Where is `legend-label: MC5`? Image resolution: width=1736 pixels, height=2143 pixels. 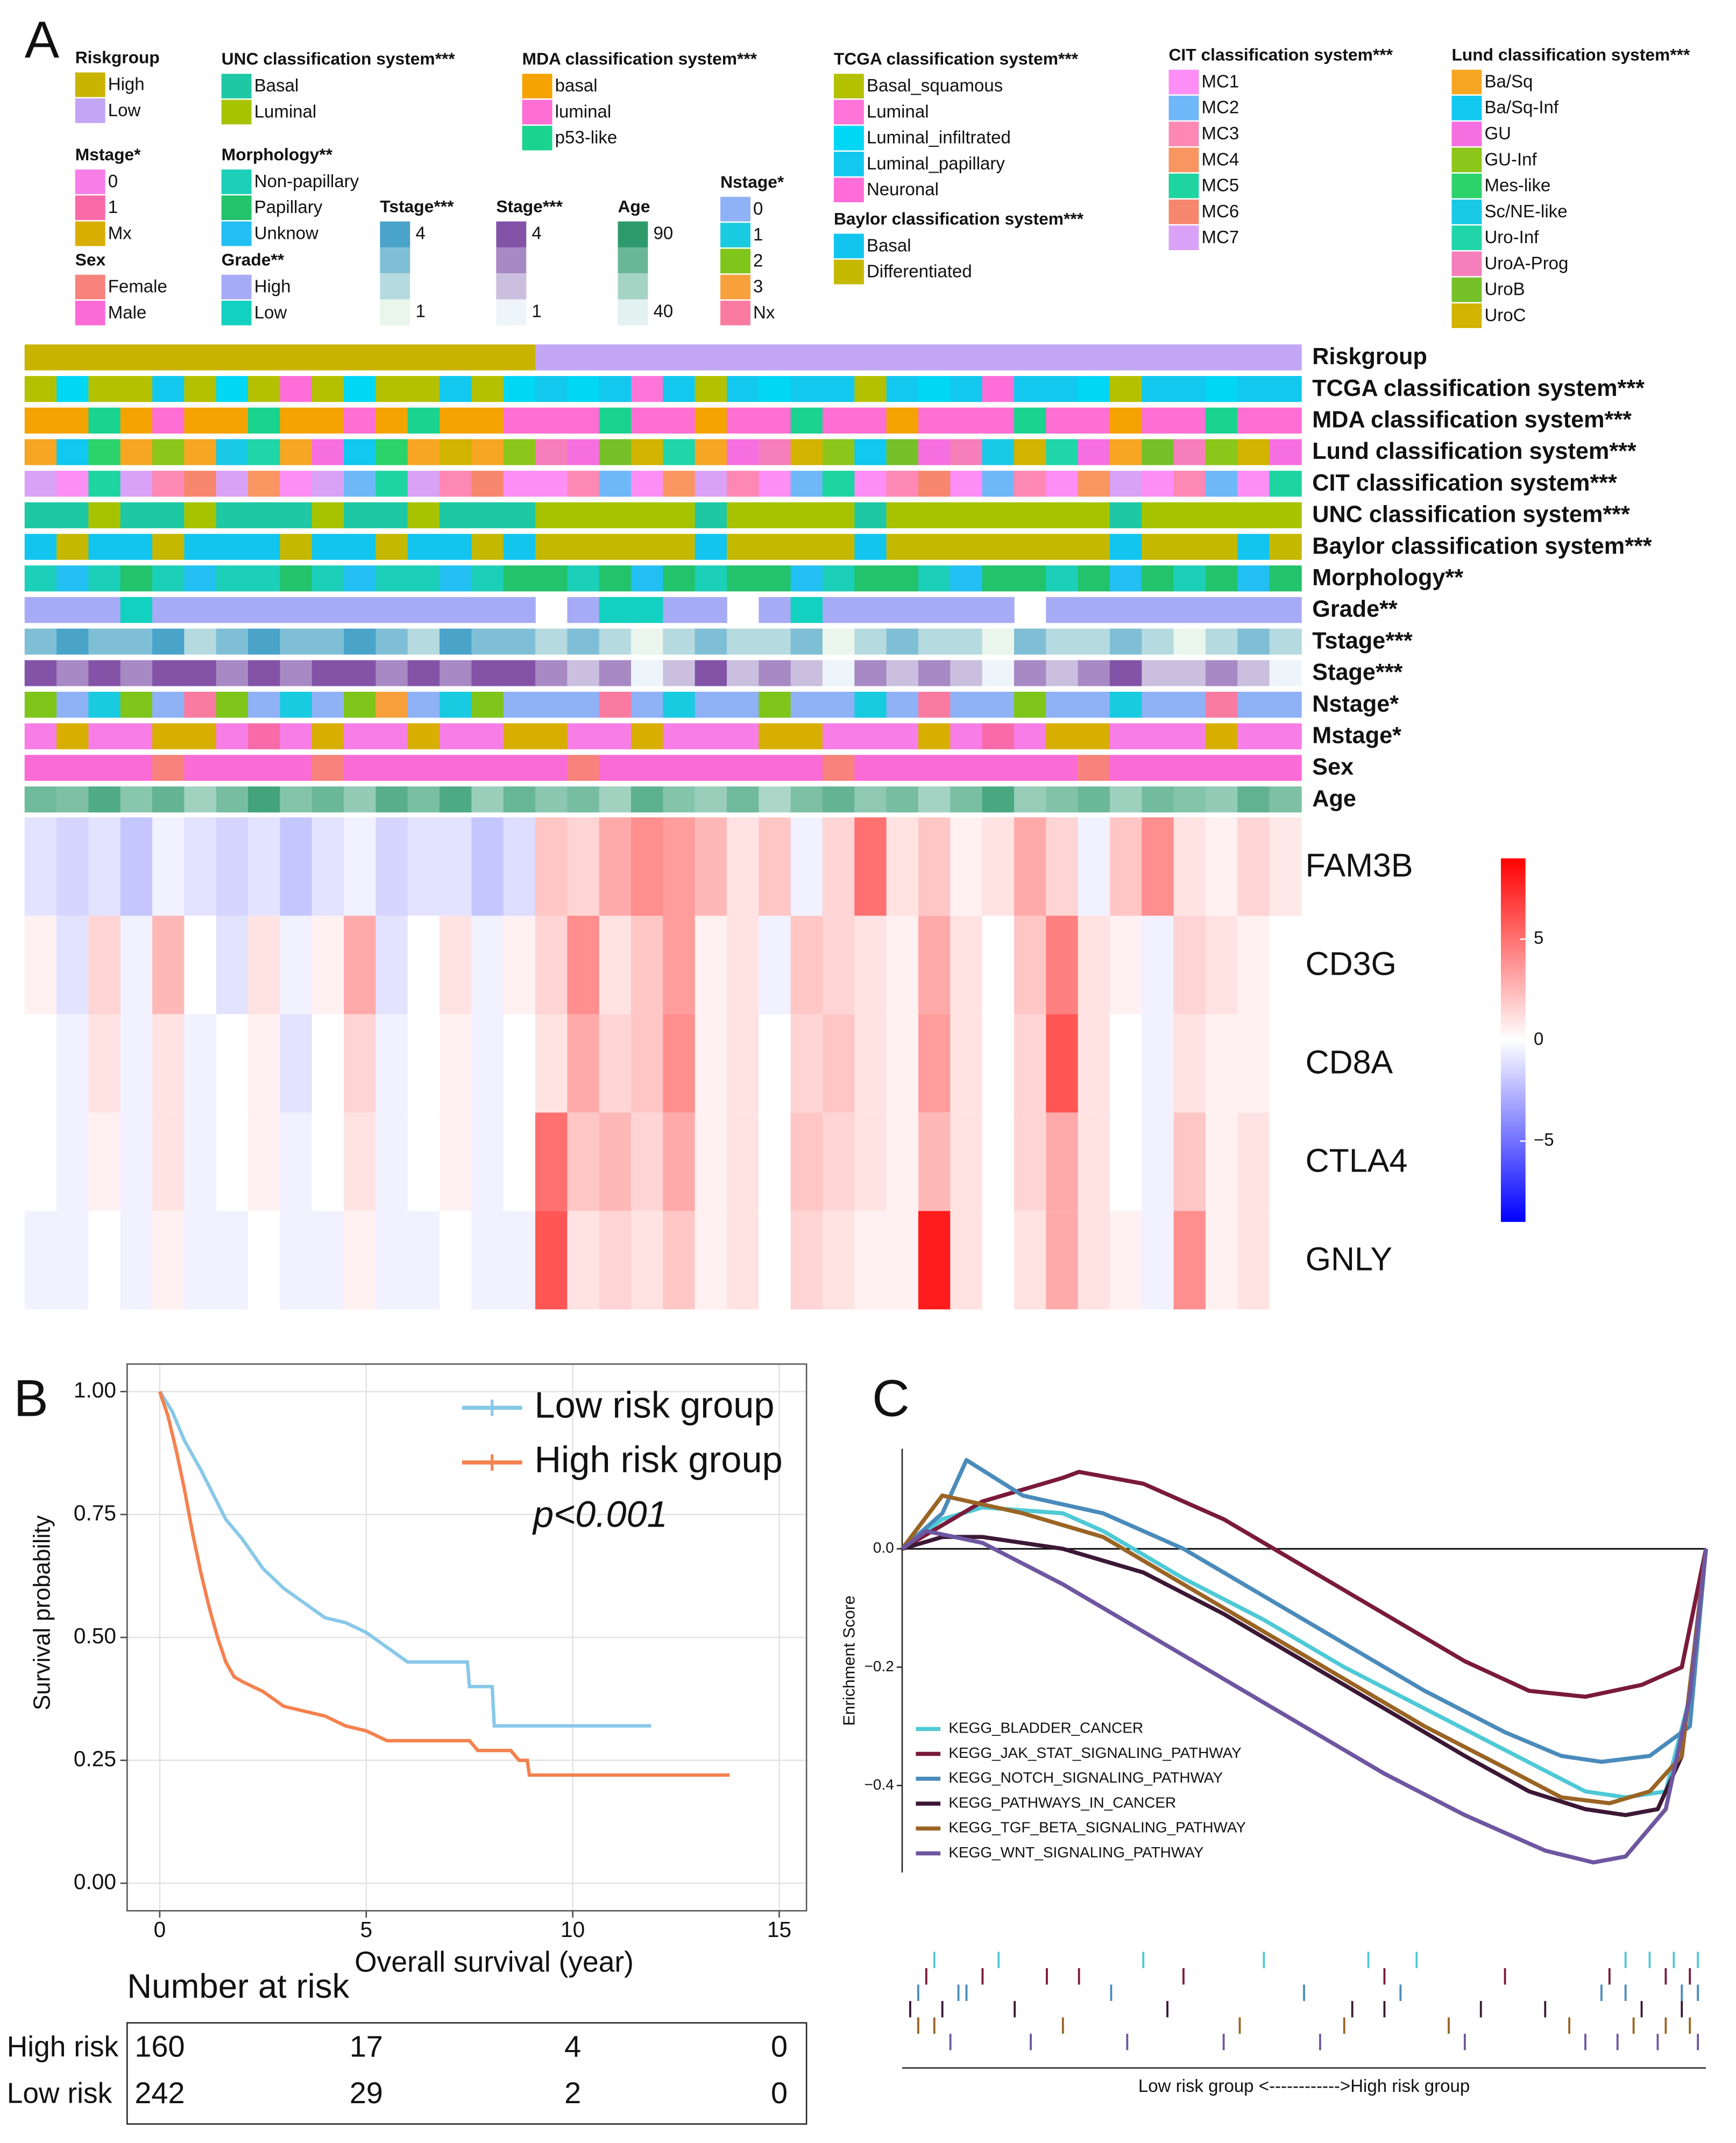 legend-label: MC5 is located at coordinates (1220, 185).